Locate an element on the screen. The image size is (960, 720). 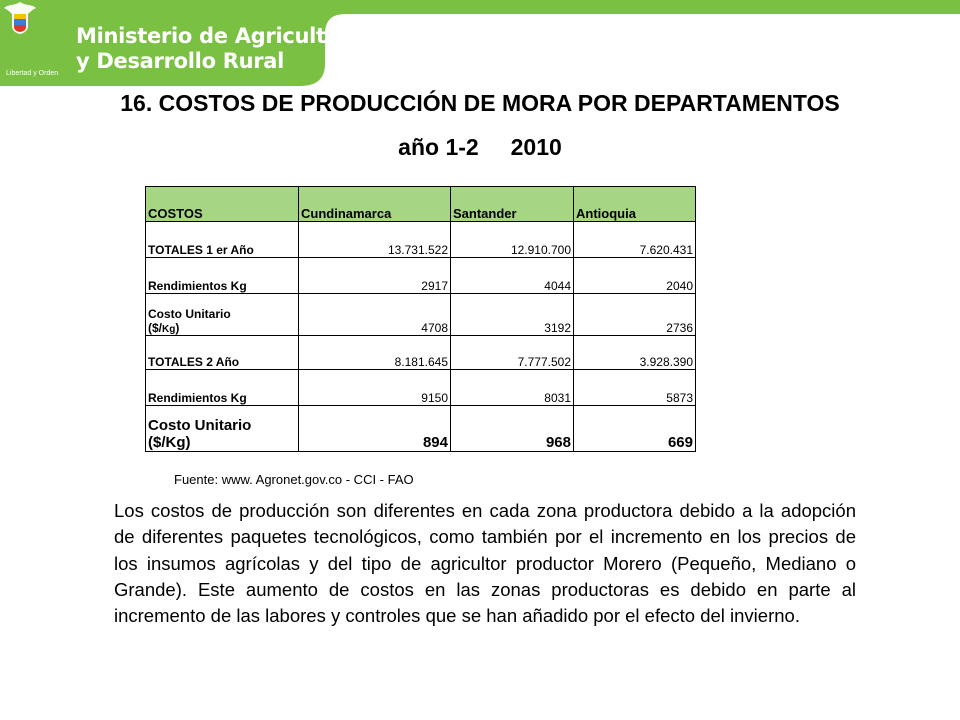
table-cell: 9150 is located at coordinates (374, 387).